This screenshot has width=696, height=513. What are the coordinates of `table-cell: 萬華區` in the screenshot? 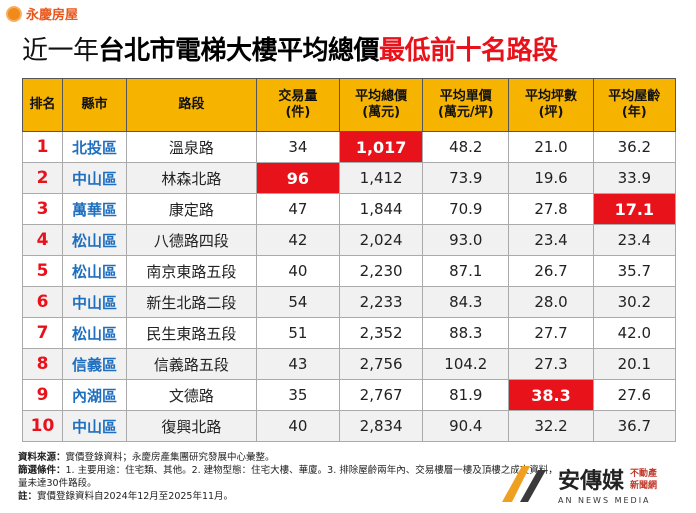 It's located at (94, 209).